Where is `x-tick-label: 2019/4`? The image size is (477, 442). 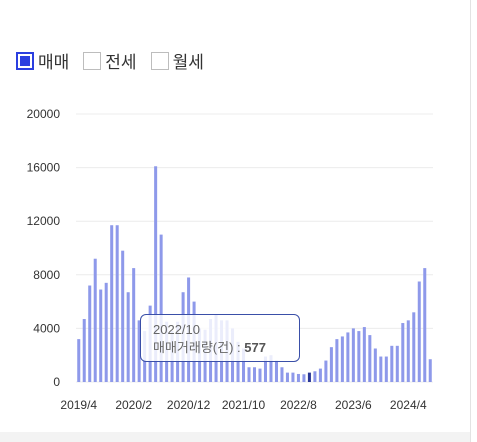 x-tick-label: 2019/4 is located at coordinates (78, 405).